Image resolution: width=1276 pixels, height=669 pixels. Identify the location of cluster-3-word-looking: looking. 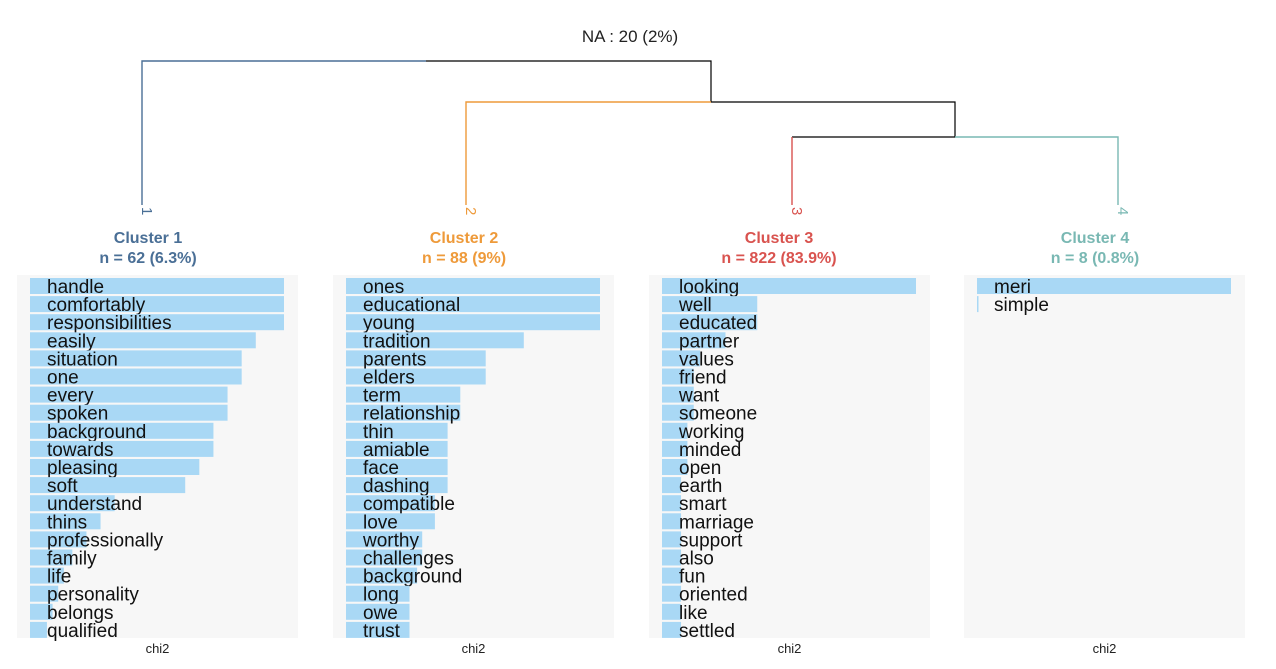
(709, 287).